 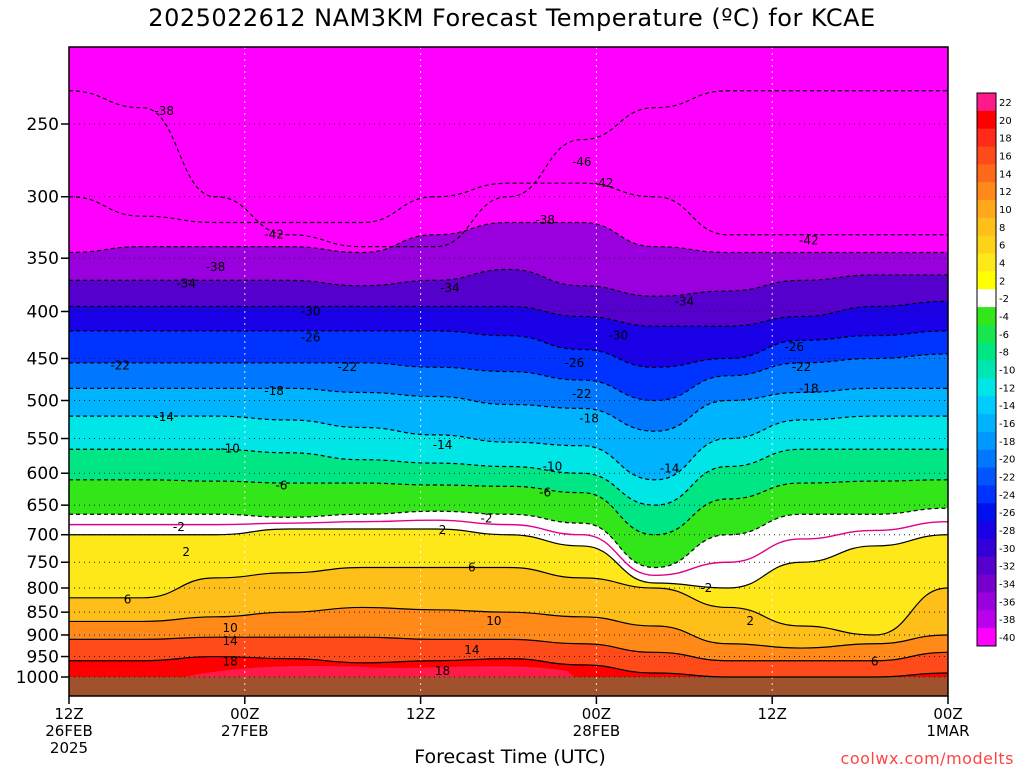 What do you see at coordinates (986, 369) in the screenshot?
I see `colorbar-frame` at bounding box center [986, 369].